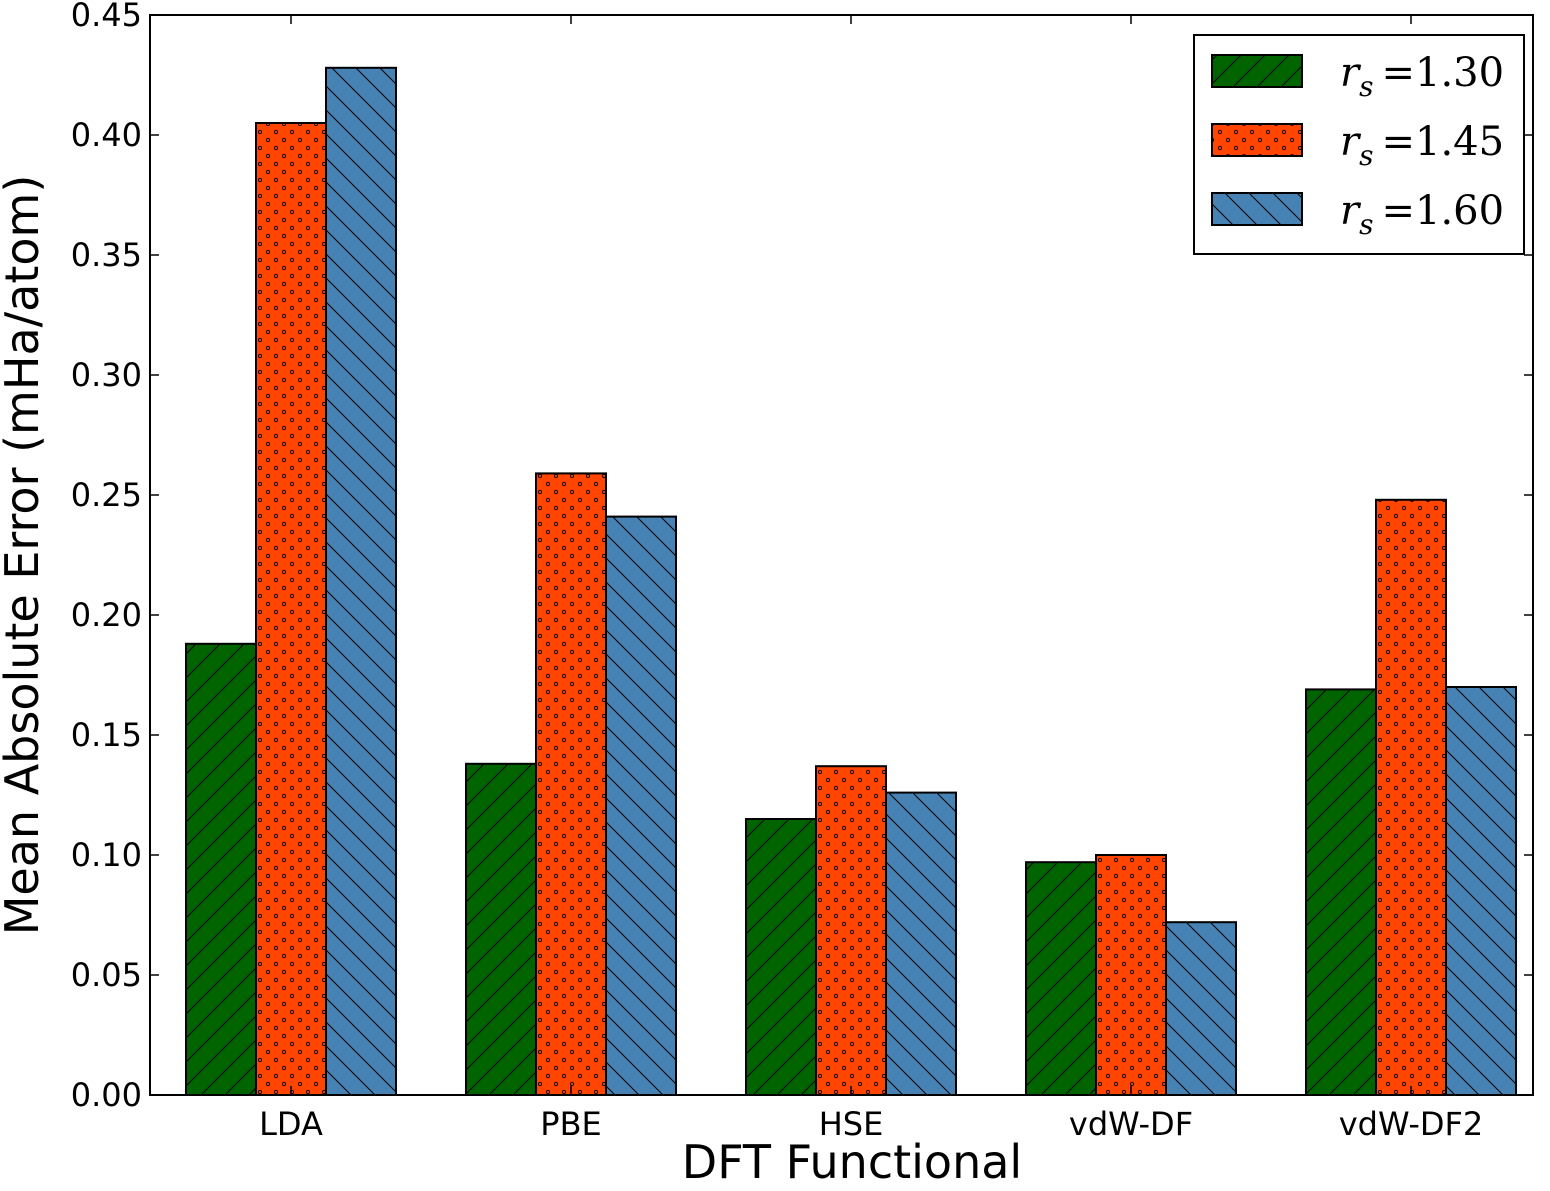 The height and width of the screenshot is (1191, 1550). What do you see at coordinates (852, 1162) in the screenshot?
I see `x-axis-label: DFT Functional` at bounding box center [852, 1162].